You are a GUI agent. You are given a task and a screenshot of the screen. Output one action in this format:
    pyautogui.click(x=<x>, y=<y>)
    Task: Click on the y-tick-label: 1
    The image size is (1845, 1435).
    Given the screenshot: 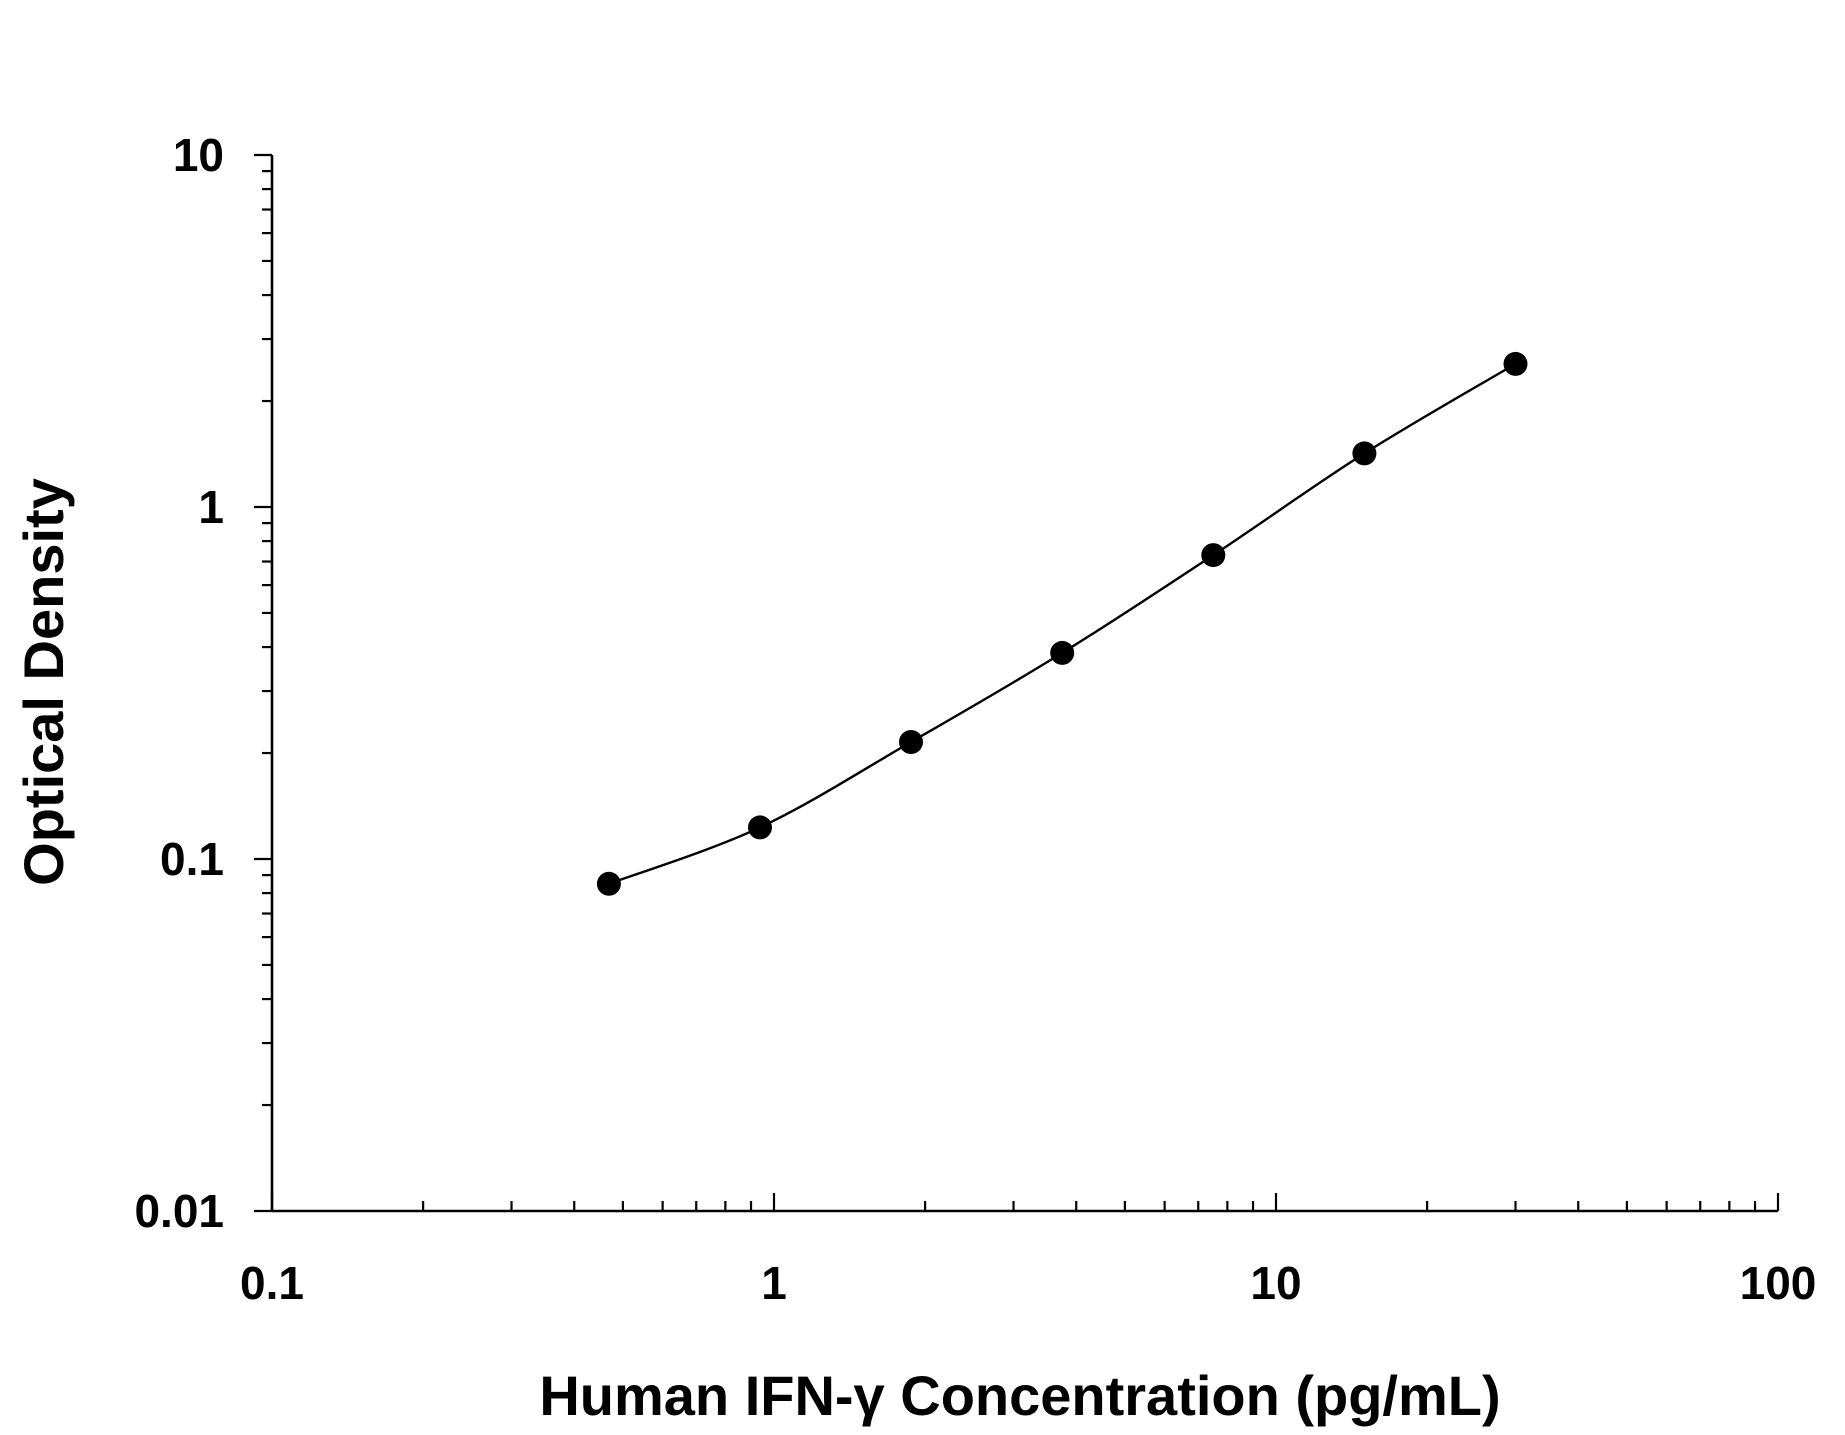 What is the action you would take?
    pyautogui.click(x=211, y=507)
    